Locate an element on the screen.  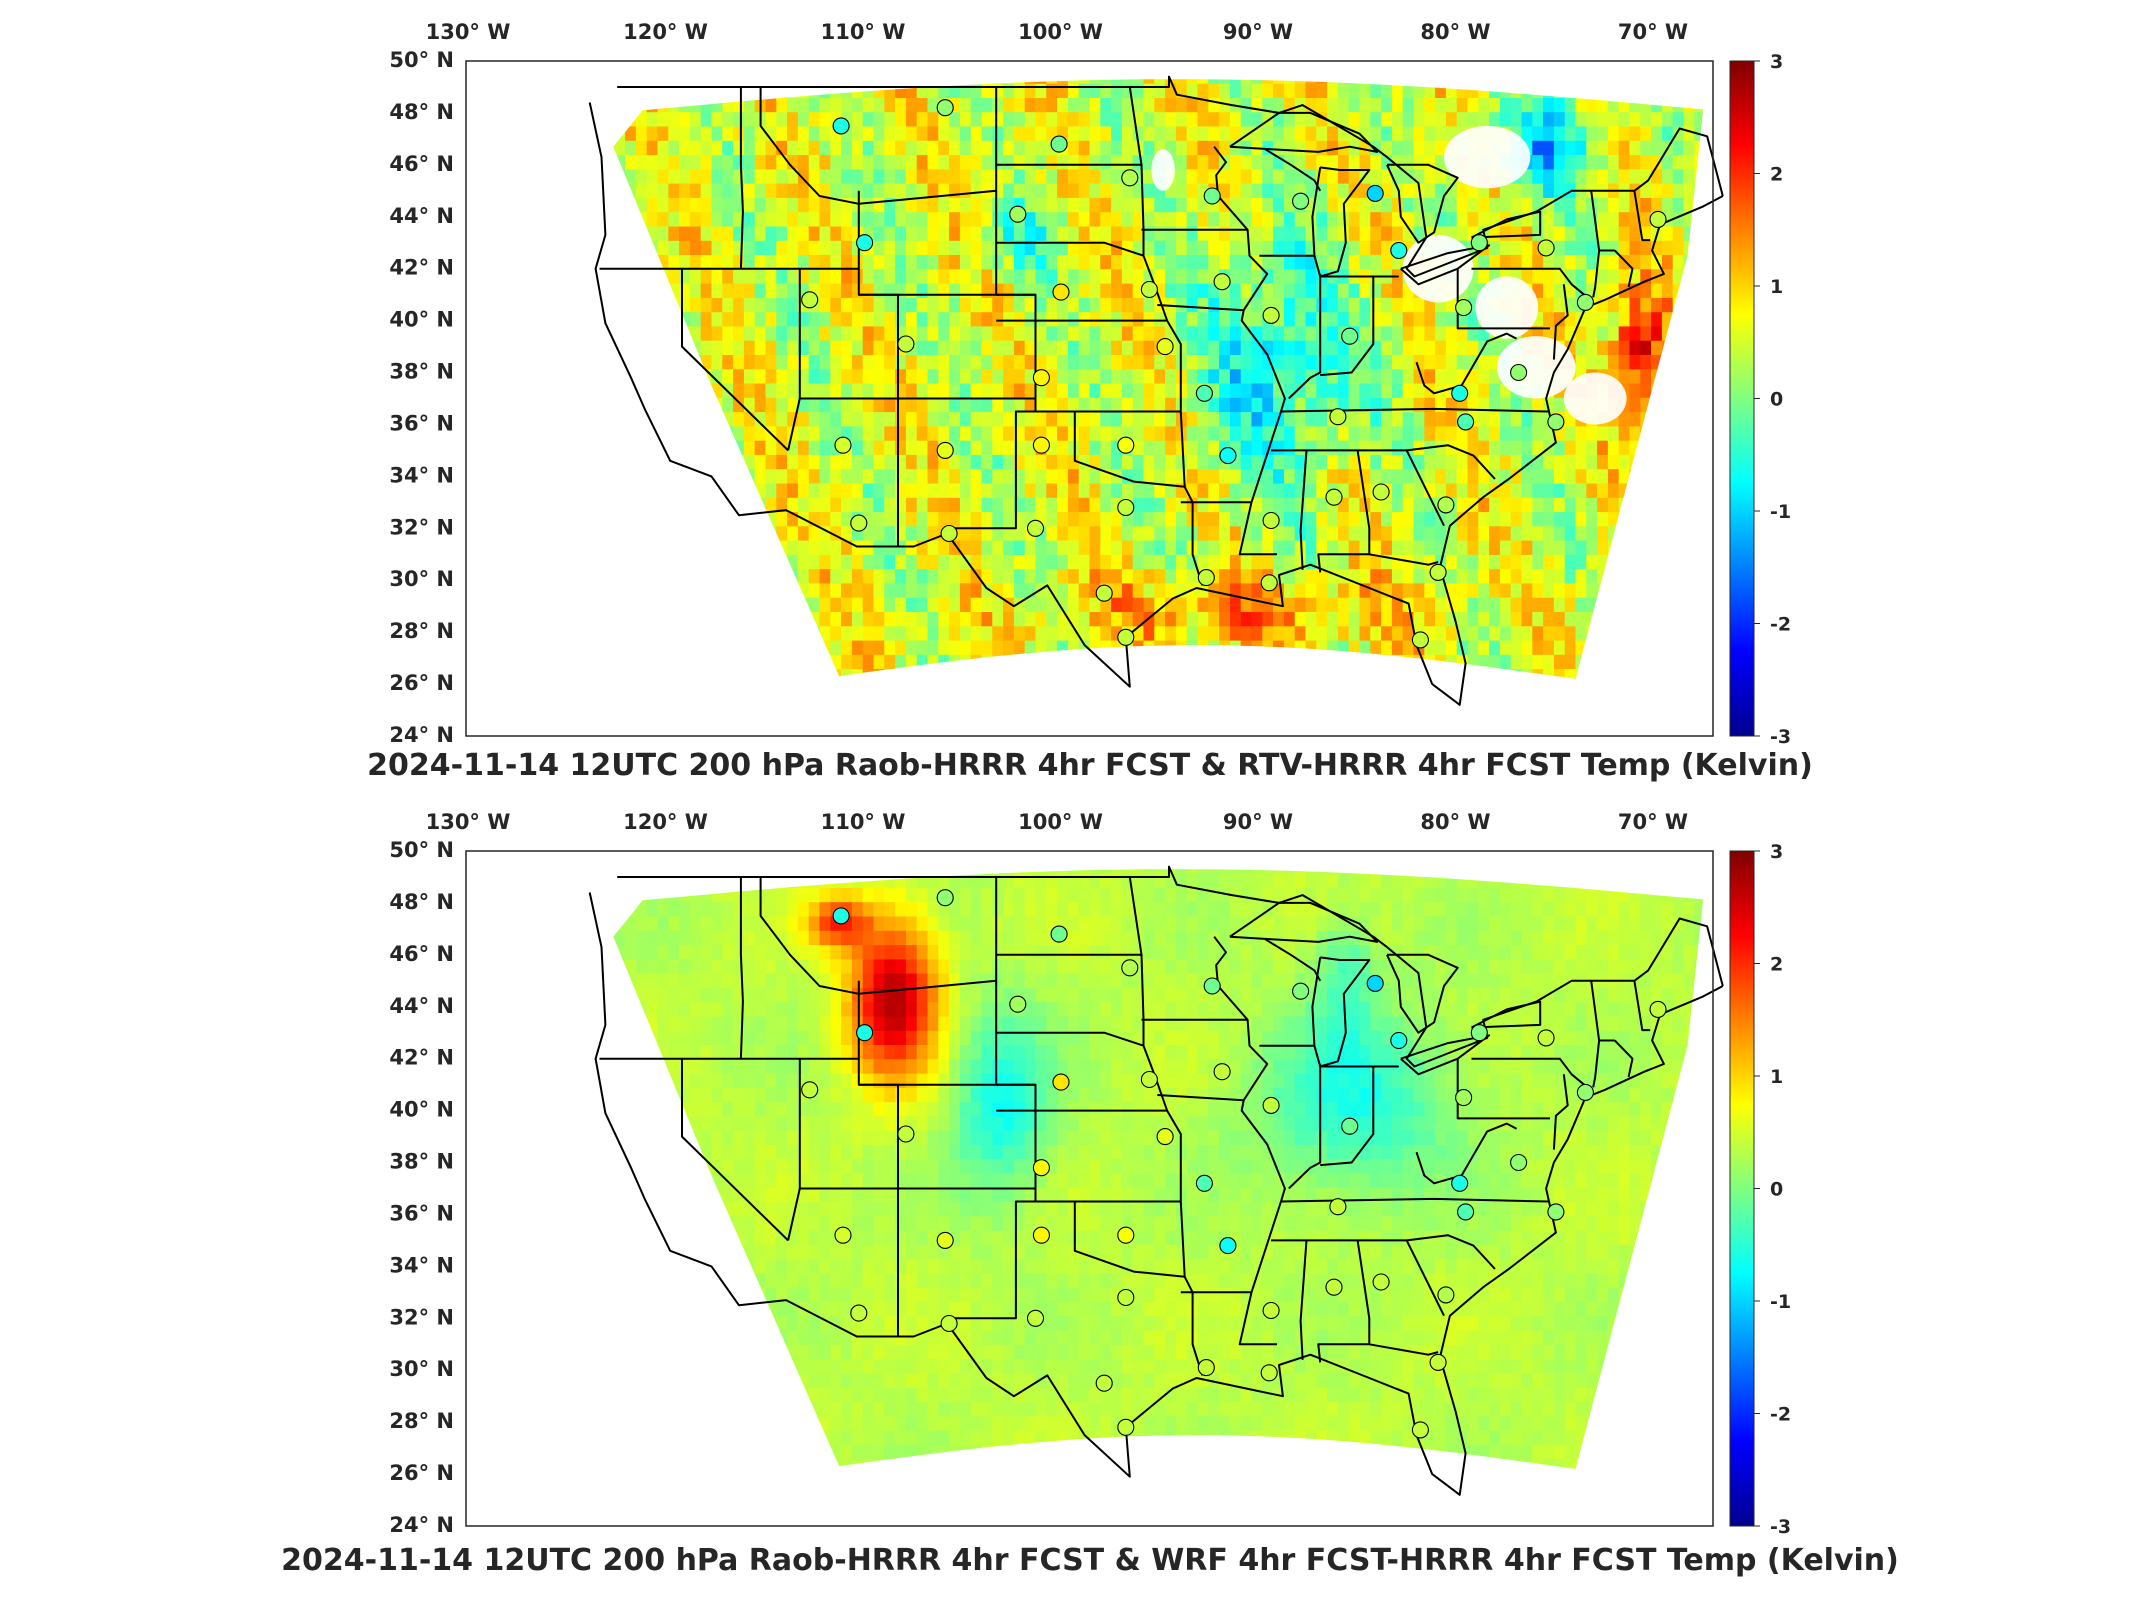
colorbar-ticks: 3 2 1 0 -1 -2 -3 is located at coordinates (1772, 399).